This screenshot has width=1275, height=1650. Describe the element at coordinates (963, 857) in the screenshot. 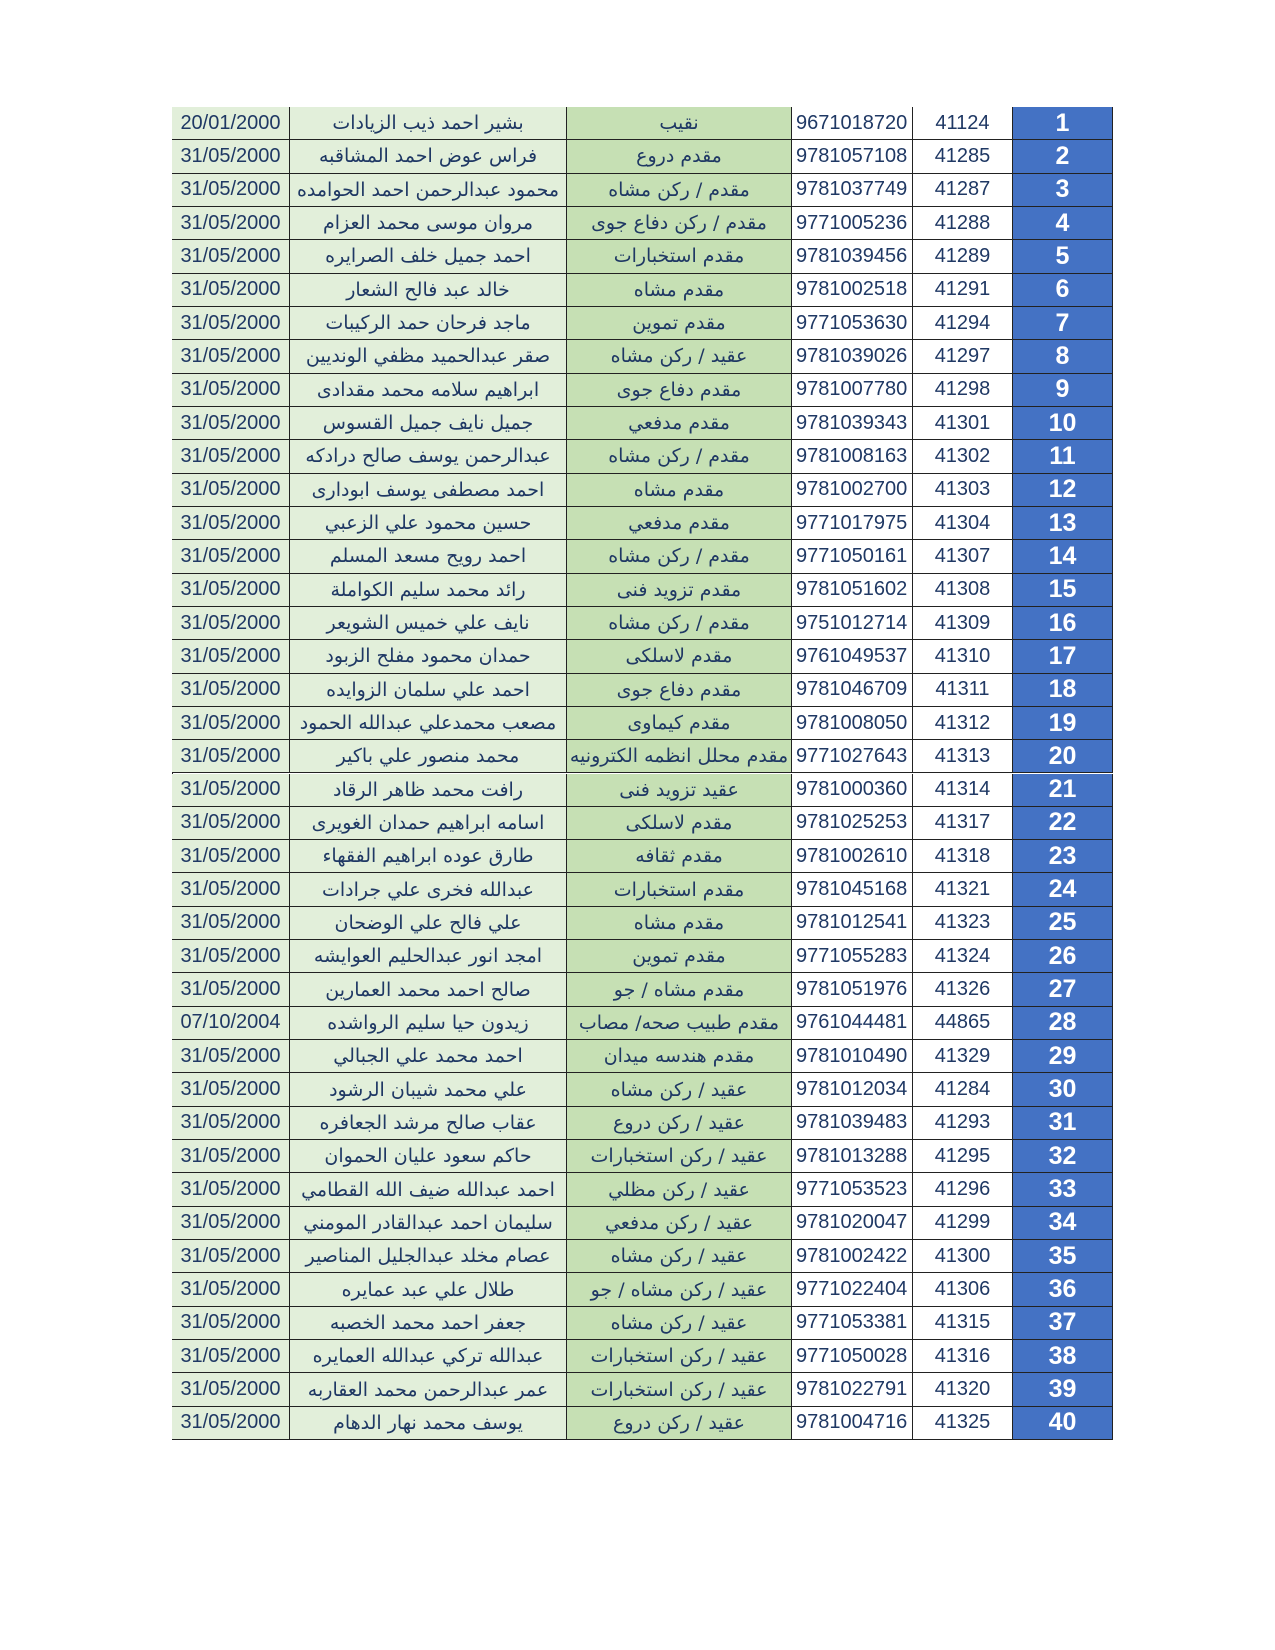

I see `military-number: 41318` at that location.